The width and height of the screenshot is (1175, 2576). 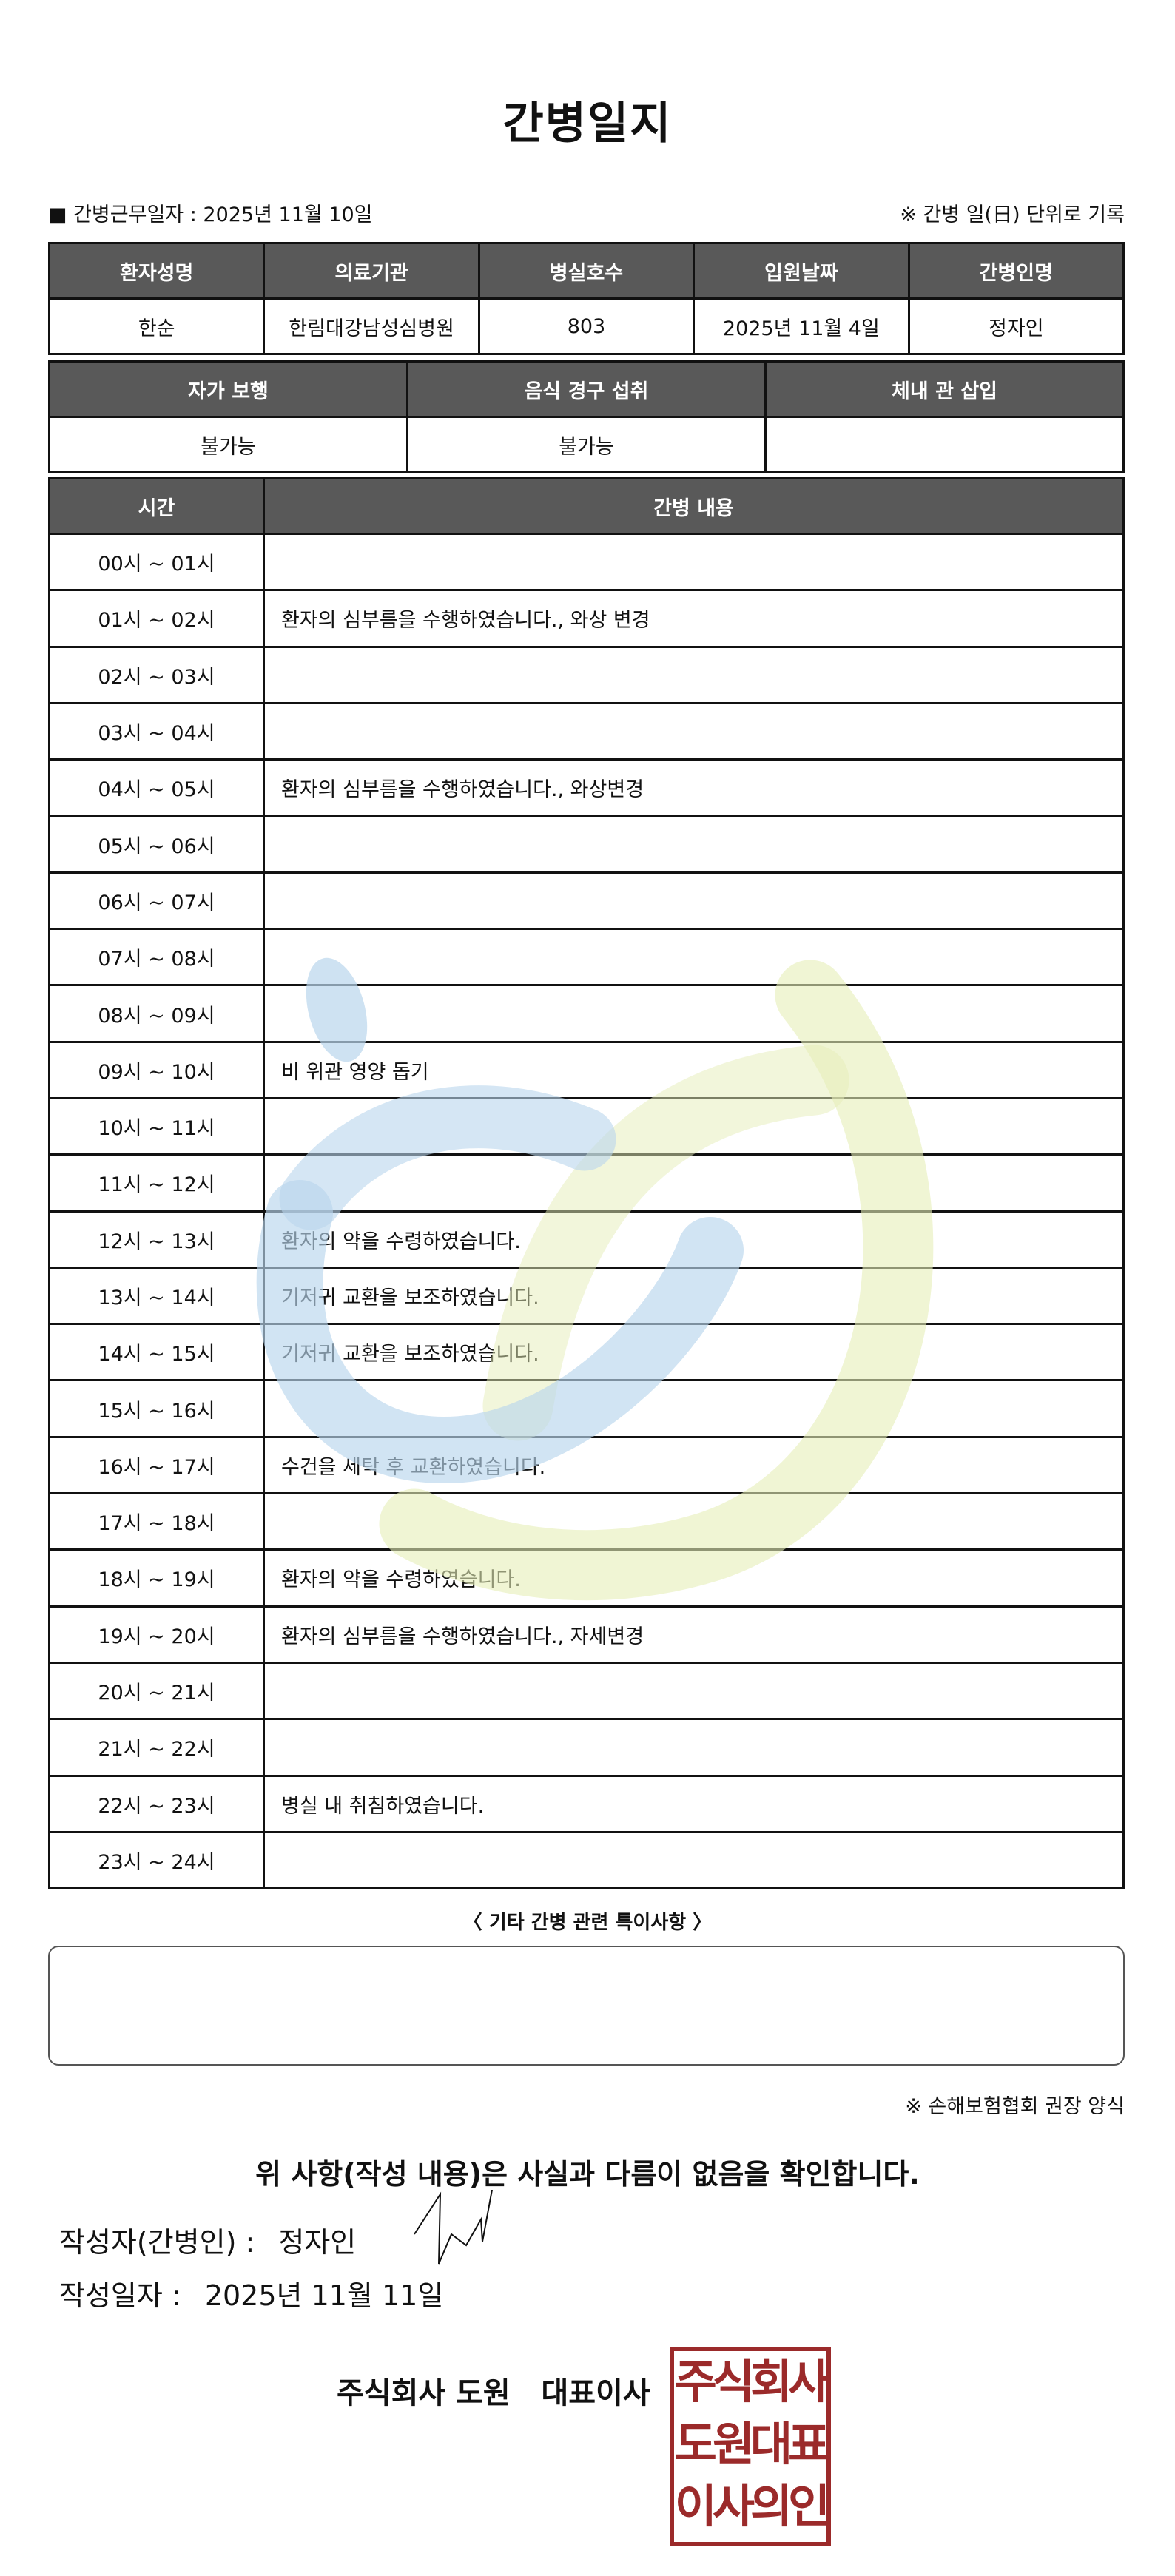 I want to click on time-cell: 12시 ~ 13시, so click(x=156, y=1239).